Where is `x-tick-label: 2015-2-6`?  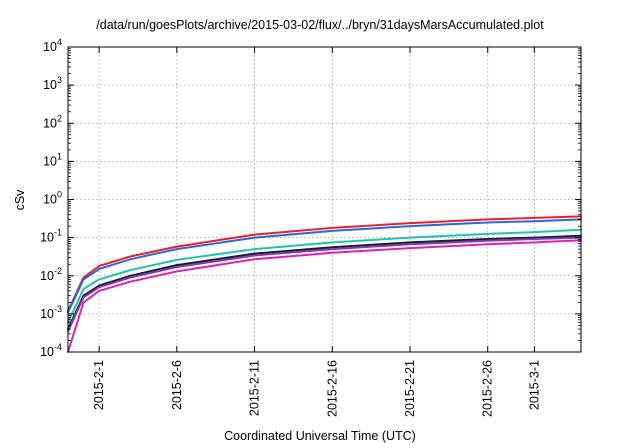
x-tick-label: 2015-2-6 is located at coordinates (177, 385).